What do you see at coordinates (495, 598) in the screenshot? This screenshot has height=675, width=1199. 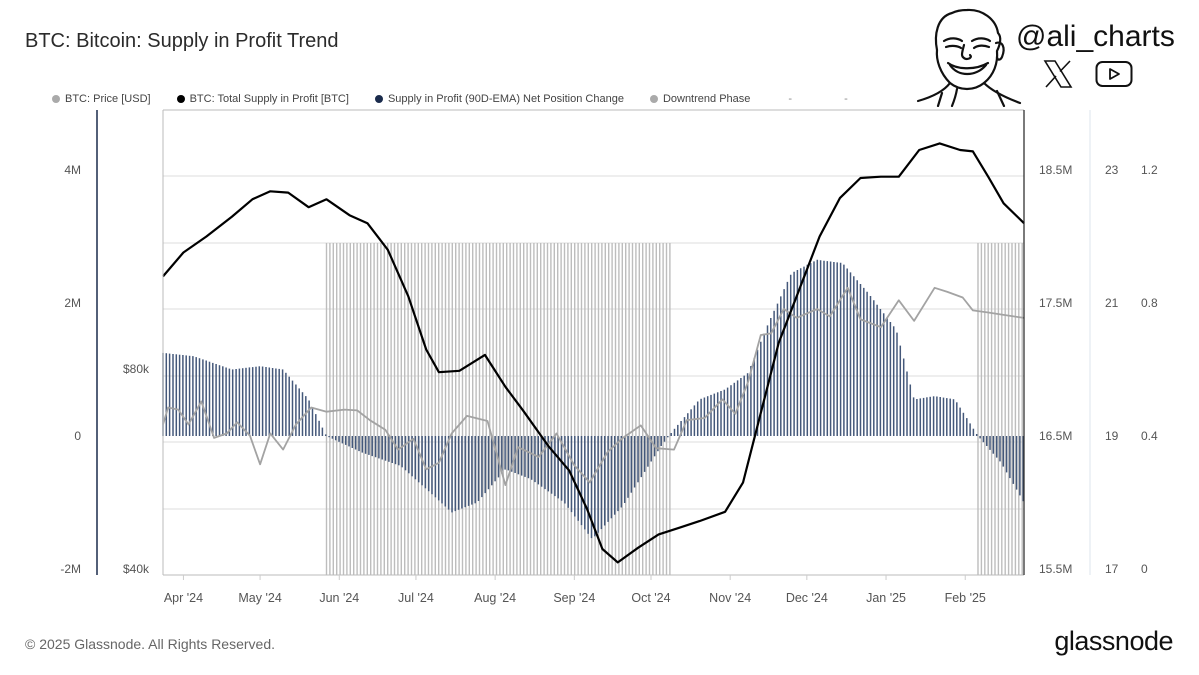 I see `x-tick-label: Aug '24` at bounding box center [495, 598].